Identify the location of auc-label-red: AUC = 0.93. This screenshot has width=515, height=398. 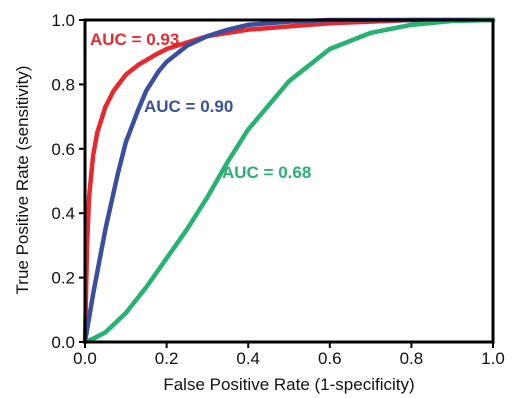
(134, 39).